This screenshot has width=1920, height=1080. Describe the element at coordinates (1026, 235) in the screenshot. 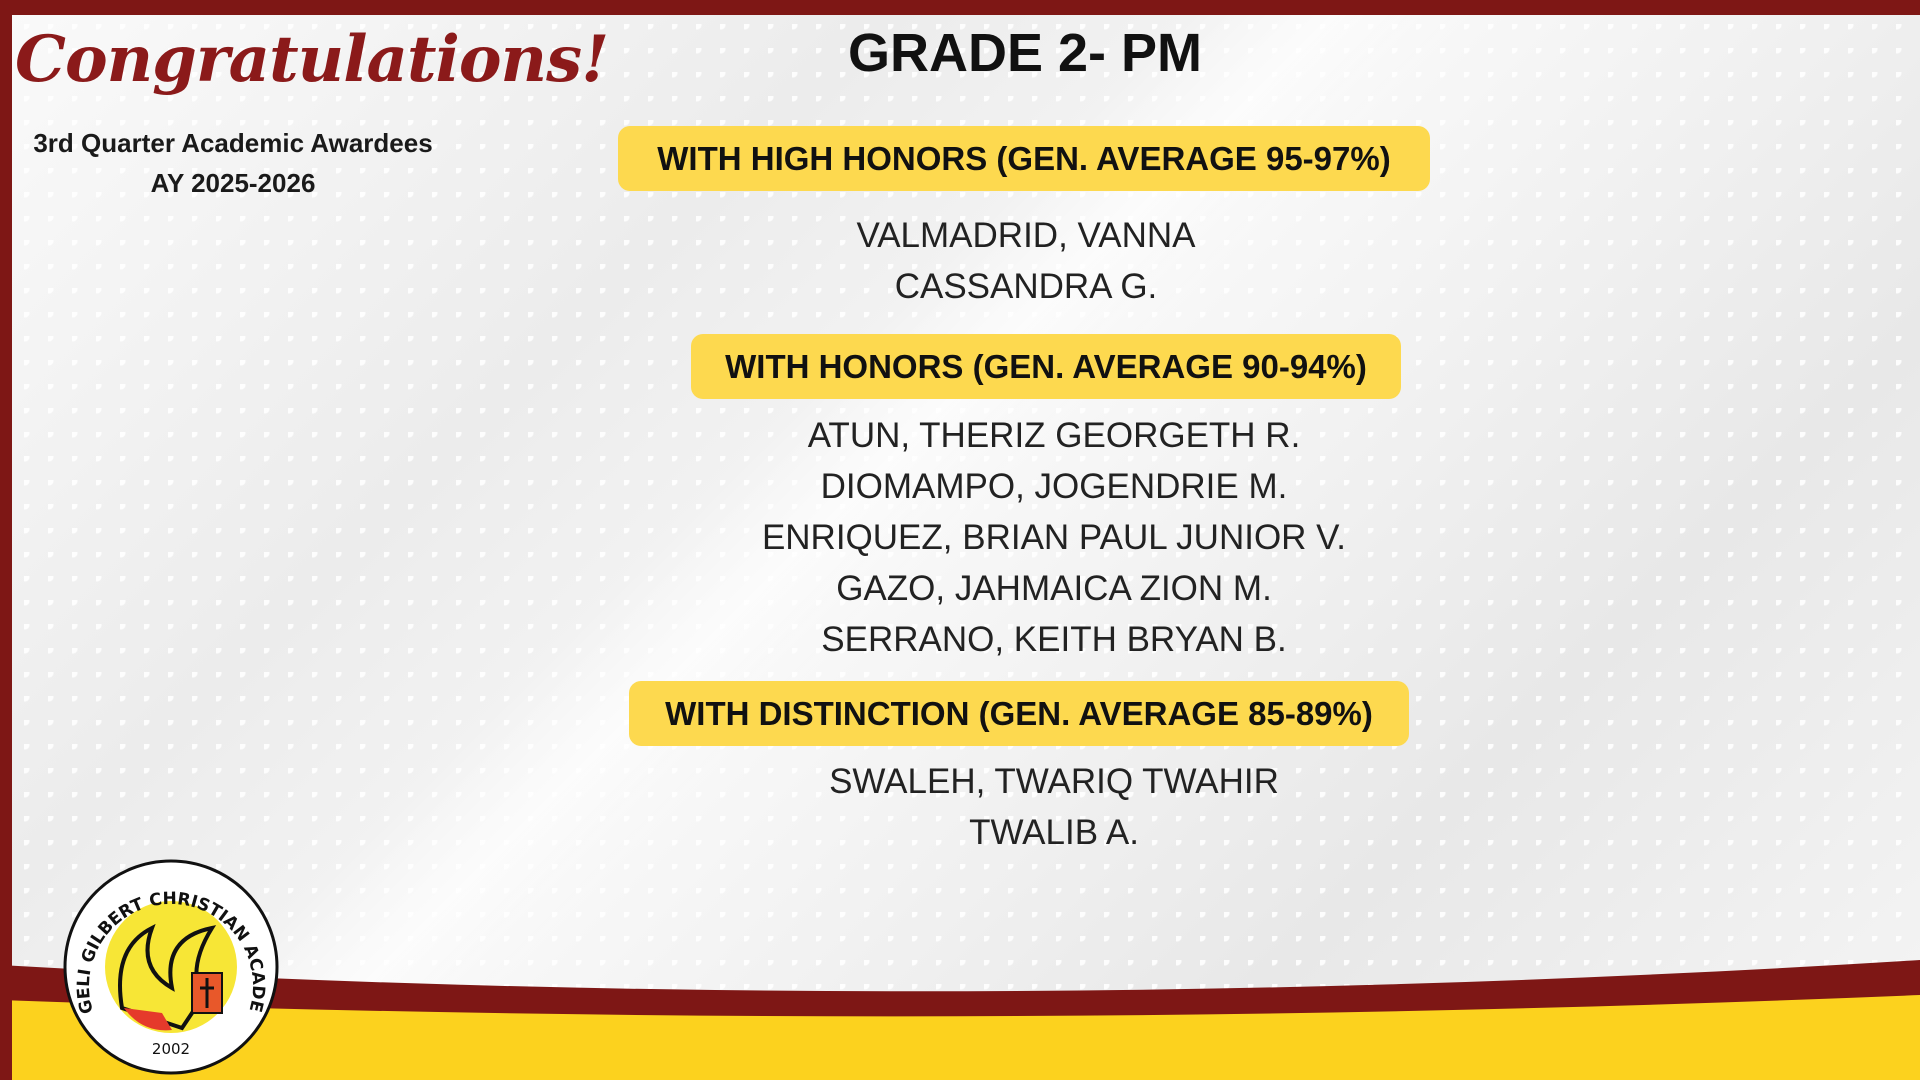

I see `awardee-name: VALMADRID, VANNA` at that location.